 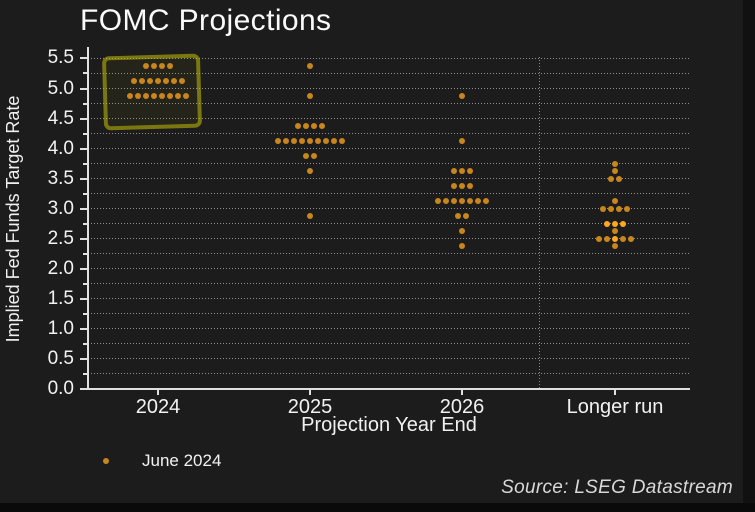 I want to click on y-tick-label: 1.5, so click(x=60, y=298).